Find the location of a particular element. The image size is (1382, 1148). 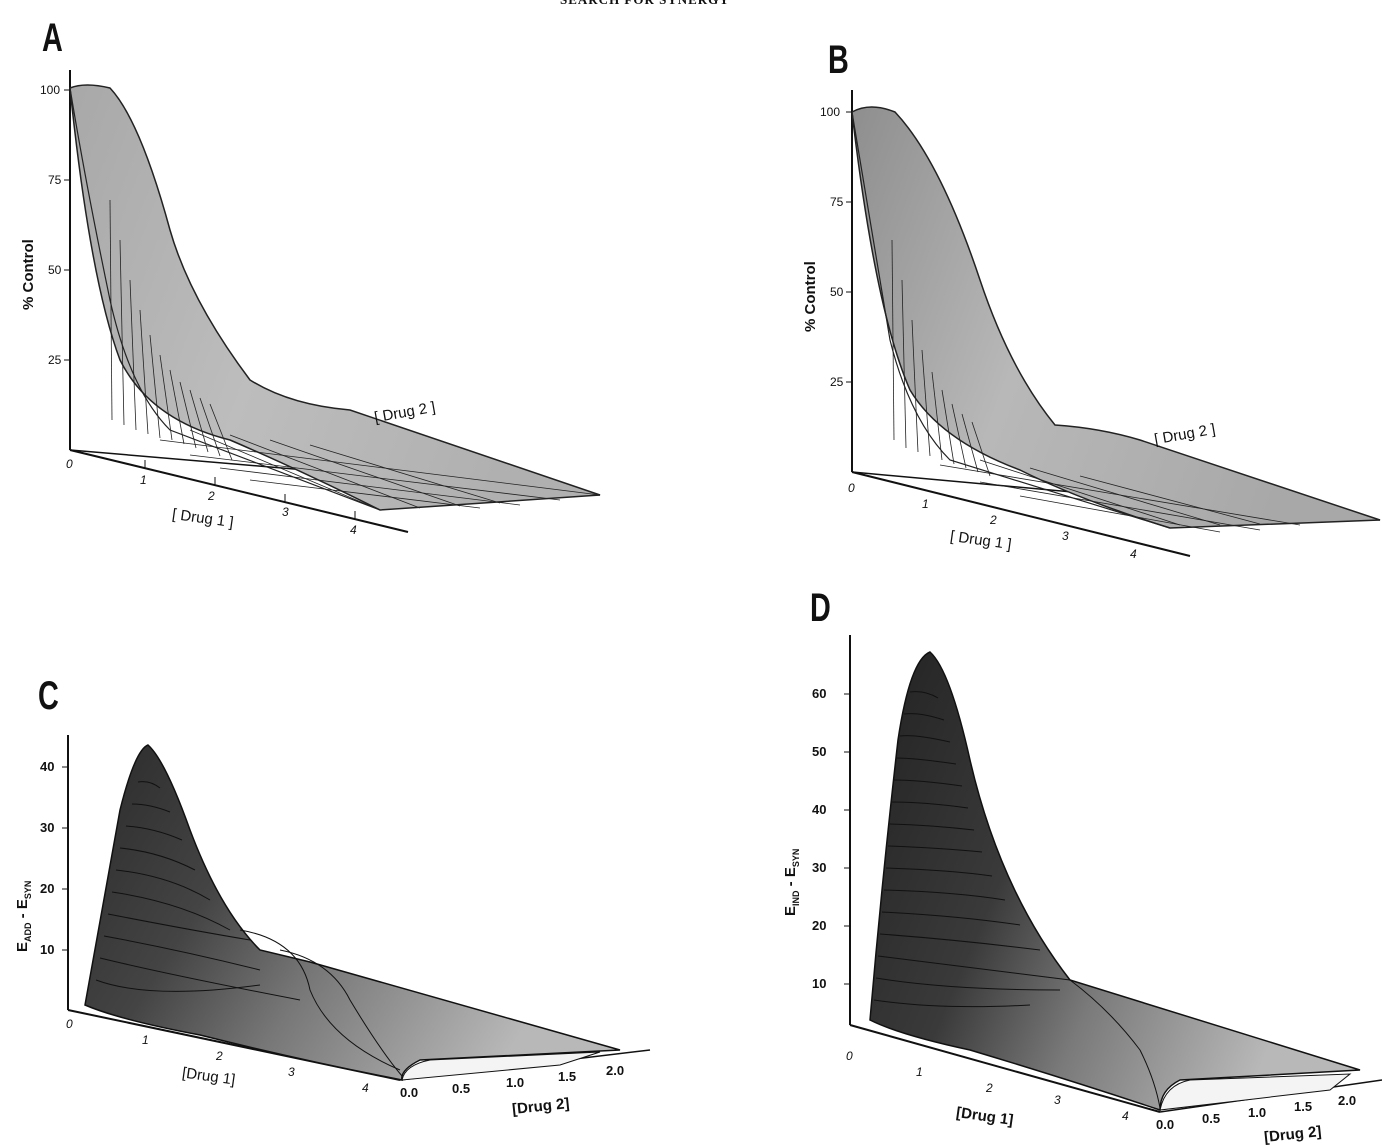

panel-label-b: B is located at coordinates (838, 60).